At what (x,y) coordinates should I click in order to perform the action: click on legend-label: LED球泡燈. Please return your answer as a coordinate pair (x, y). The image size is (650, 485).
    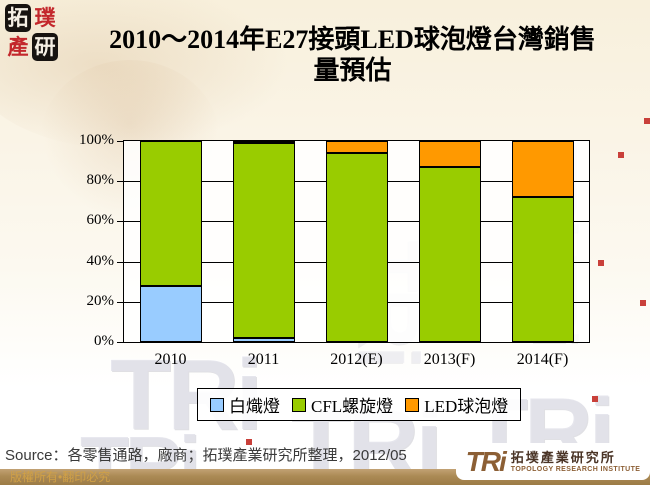
    Looking at the image, I should click on (466, 406).